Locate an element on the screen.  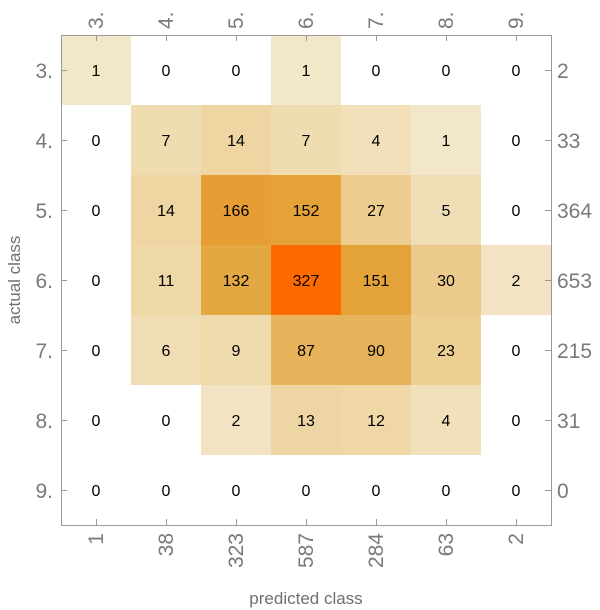
cell-value-label: 11 is located at coordinates (166, 281).